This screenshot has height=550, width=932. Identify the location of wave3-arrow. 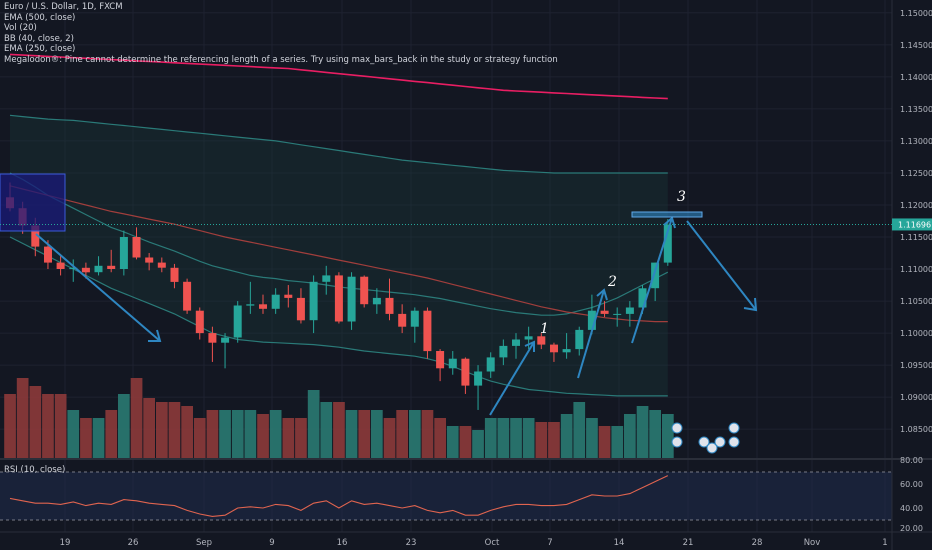
(652, 280).